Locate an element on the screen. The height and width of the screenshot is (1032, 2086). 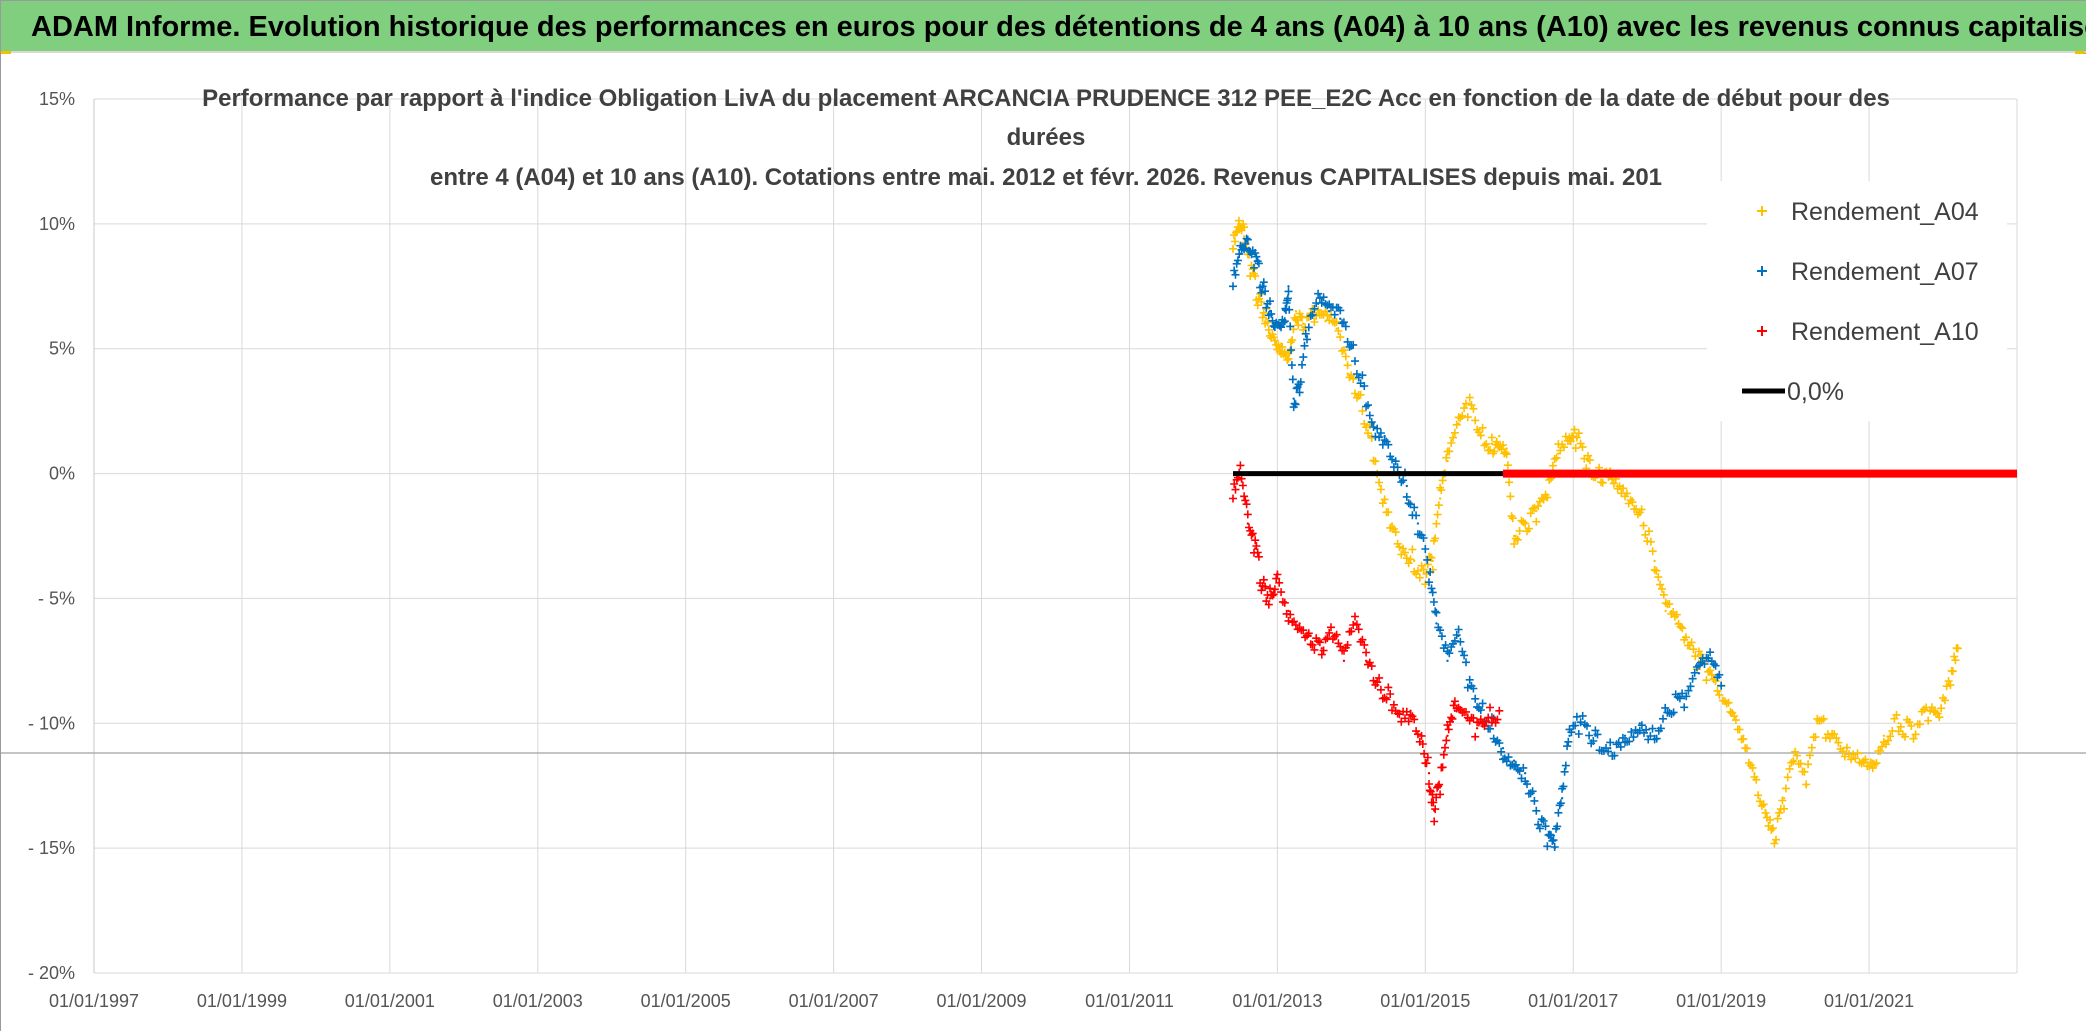
x-tick-label: 01/01/2005 is located at coordinates (686, 1001).